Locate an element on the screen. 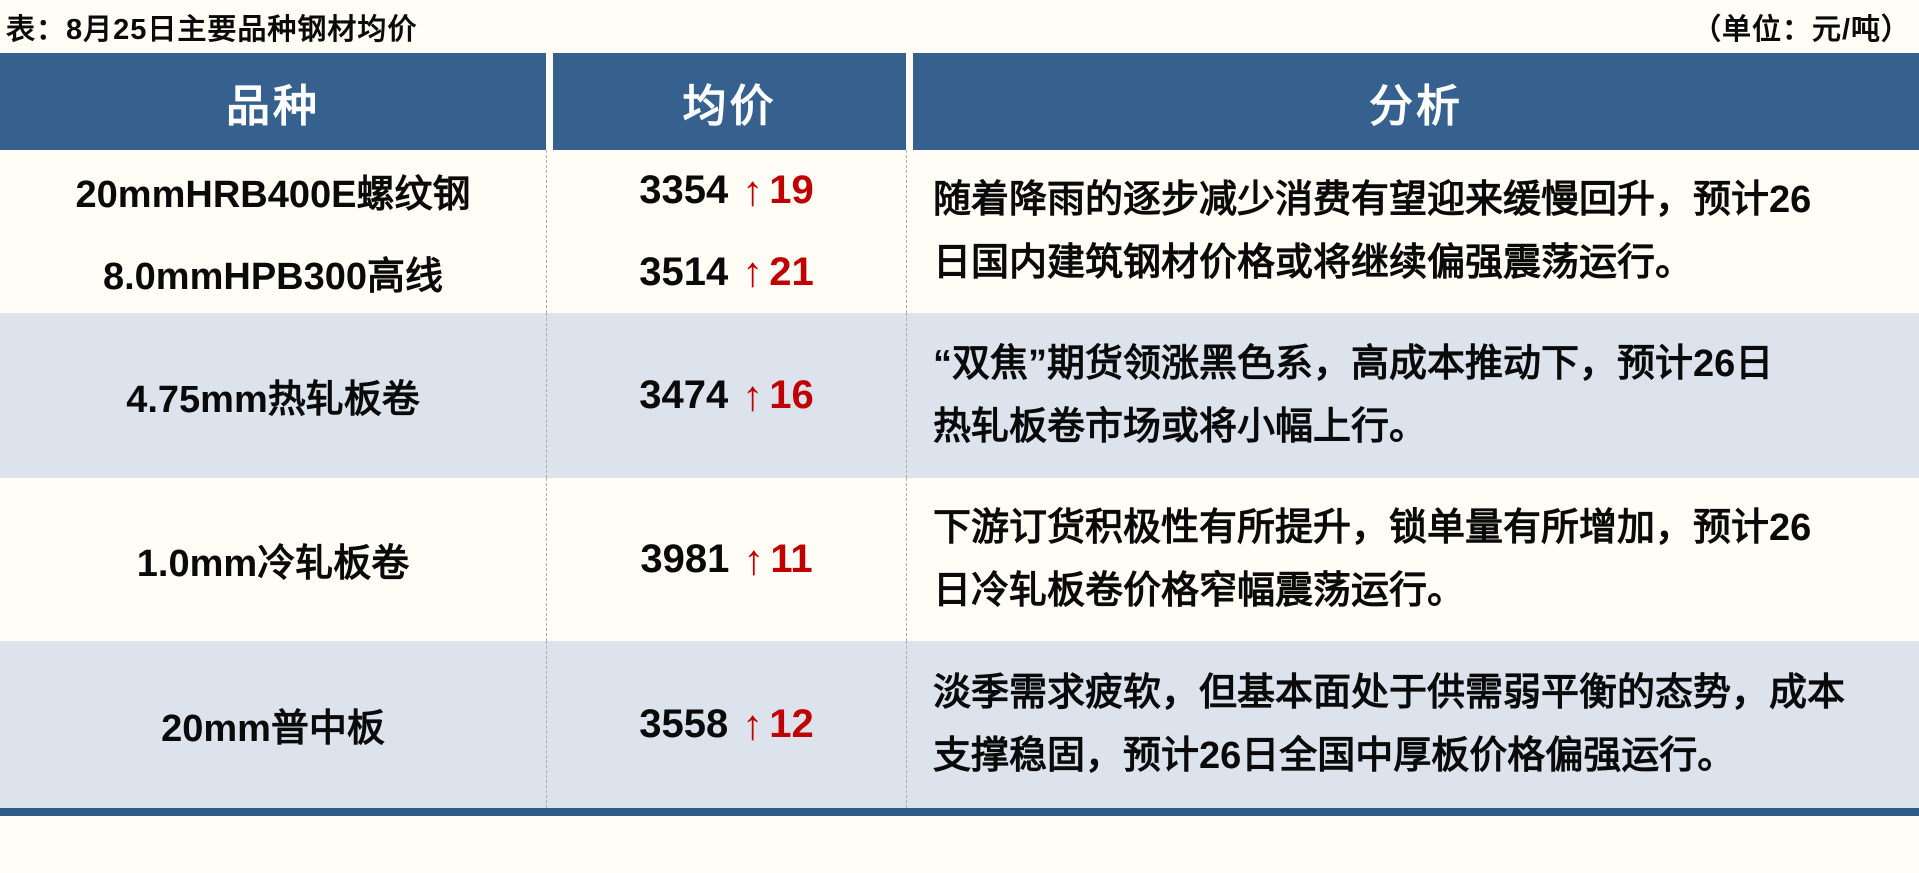 This screenshot has width=1919, height=873. price-value: 3354 is located at coordinates (684, 190).